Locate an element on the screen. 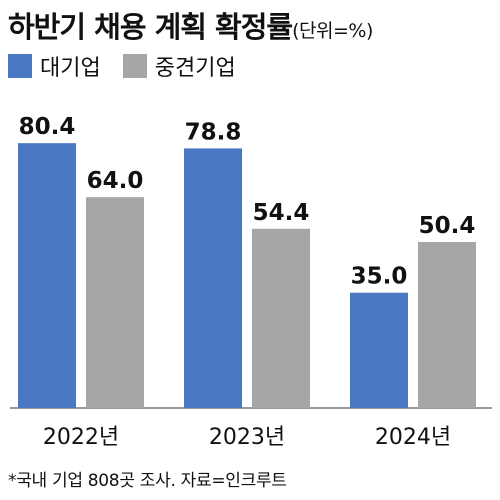 Image resolution: width=500 pixels, height=500 pixels. data-label-large-0: 80.4 is located at coordinates (47, 127).